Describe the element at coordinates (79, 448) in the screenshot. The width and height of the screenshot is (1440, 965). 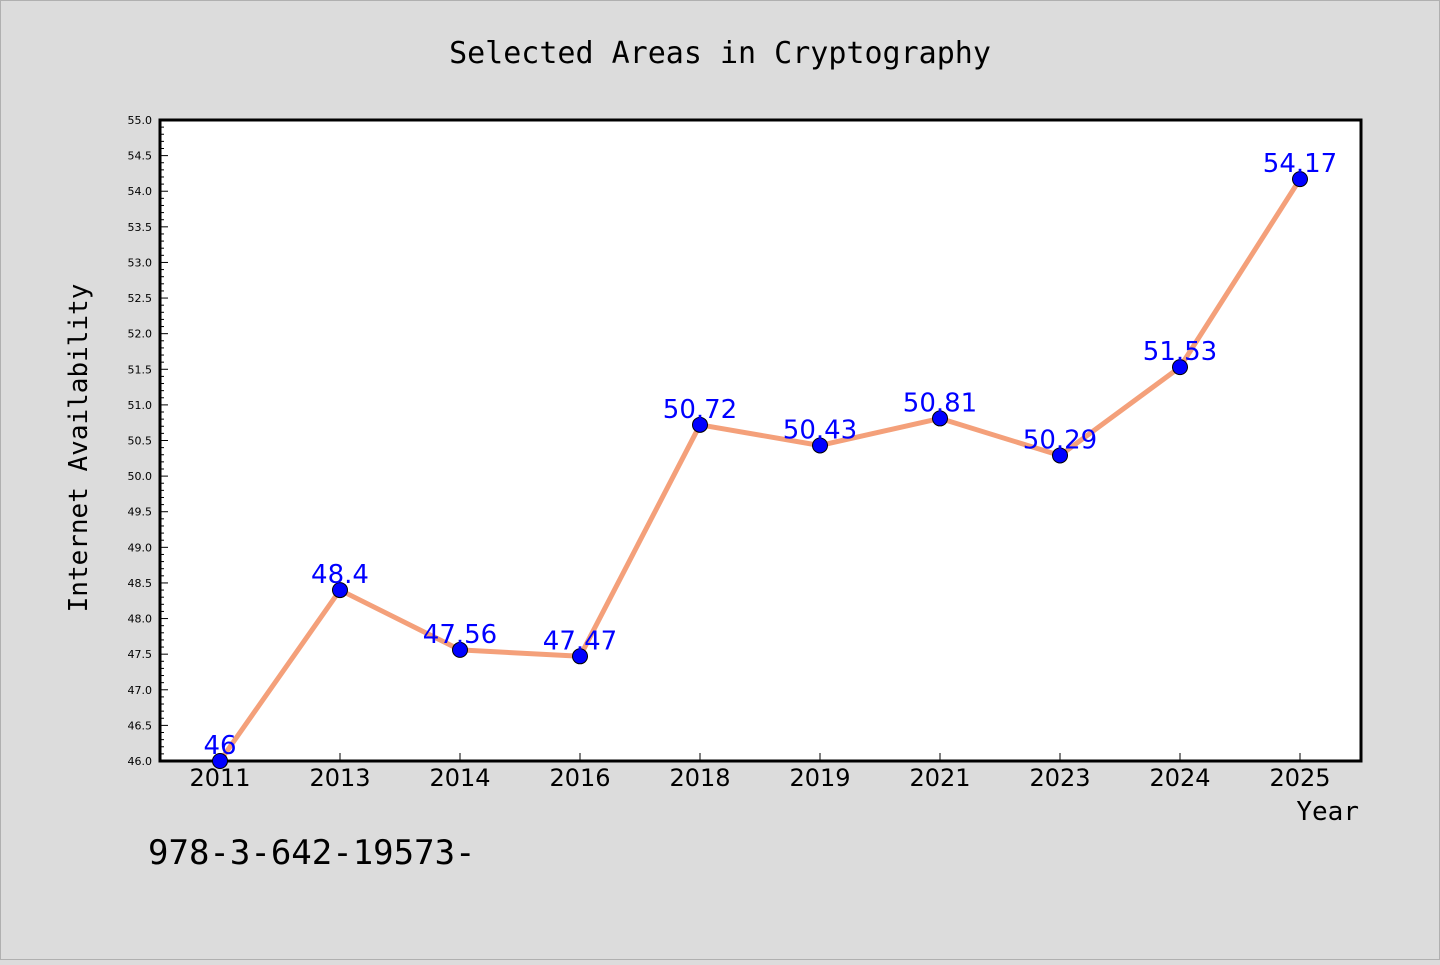
I see `y-axis-label: Internet Availability` at that location.